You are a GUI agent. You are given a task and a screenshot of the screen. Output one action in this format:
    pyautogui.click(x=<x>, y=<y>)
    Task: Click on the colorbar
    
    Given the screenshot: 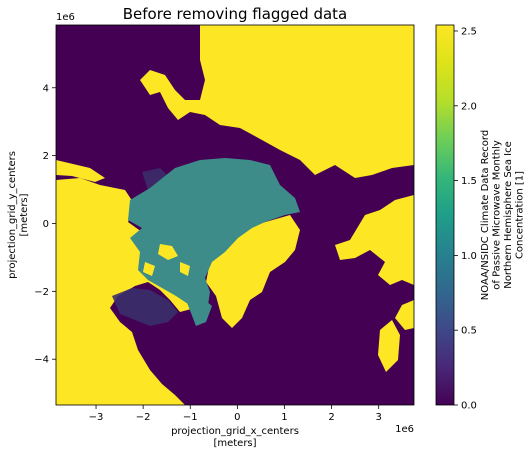 What is the action you would take?
    pyautogui.click(x=445, y=215)
    